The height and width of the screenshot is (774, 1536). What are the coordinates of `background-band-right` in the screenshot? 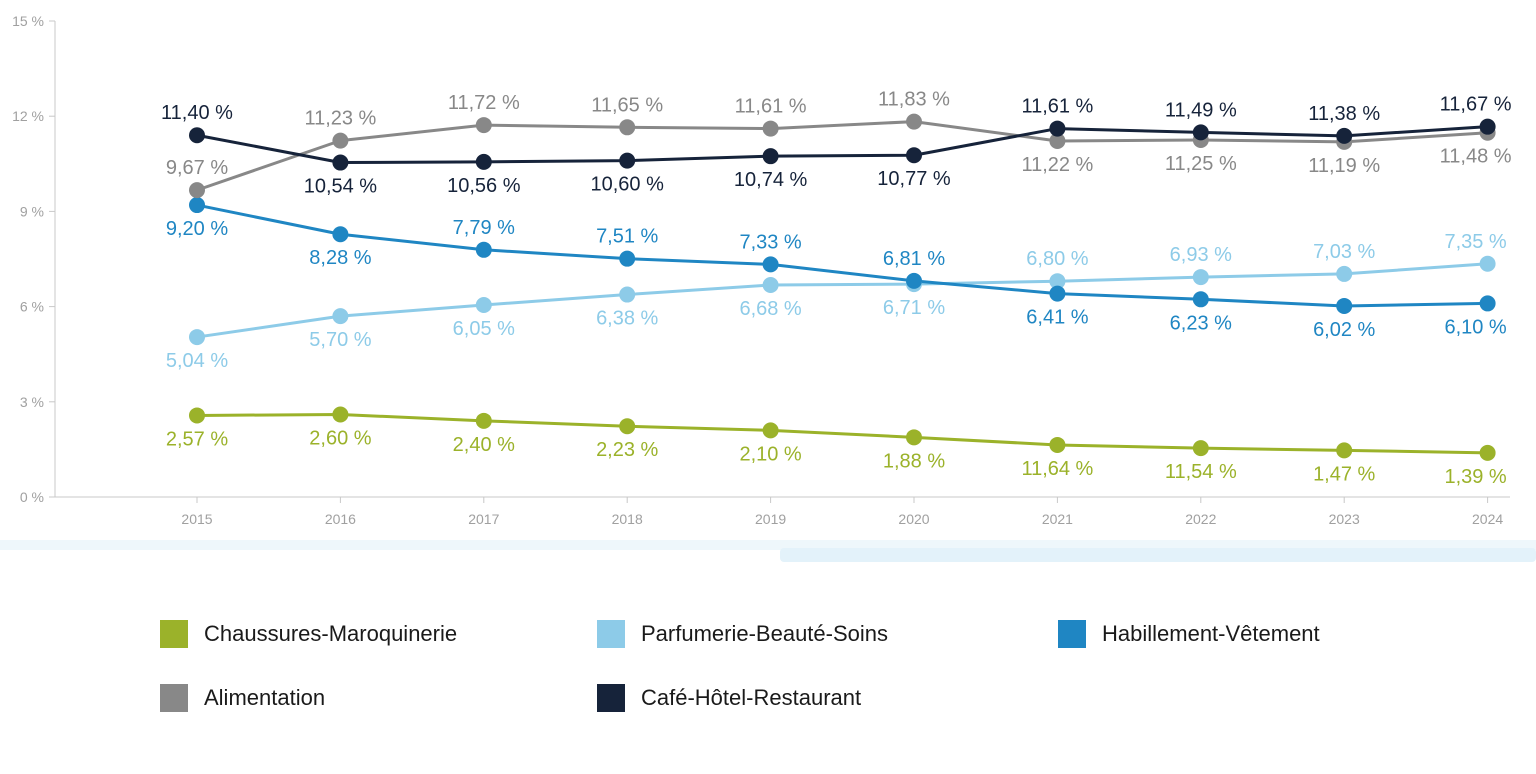 It's located at (1158, 555).